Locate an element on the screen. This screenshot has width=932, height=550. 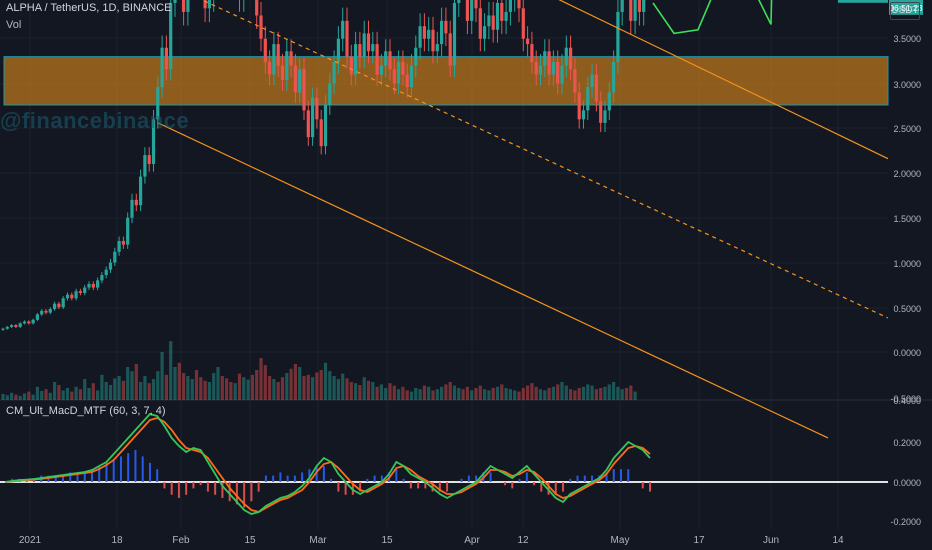
price-tick-label: -0.5000 is located at coordinates (905, 399).